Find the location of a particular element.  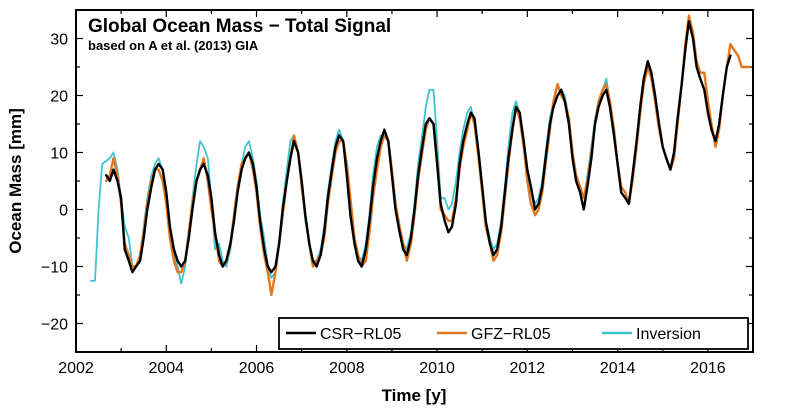

chart-subtitle: based on A et al. (2013) GIA is located at coordinates (173, 45).